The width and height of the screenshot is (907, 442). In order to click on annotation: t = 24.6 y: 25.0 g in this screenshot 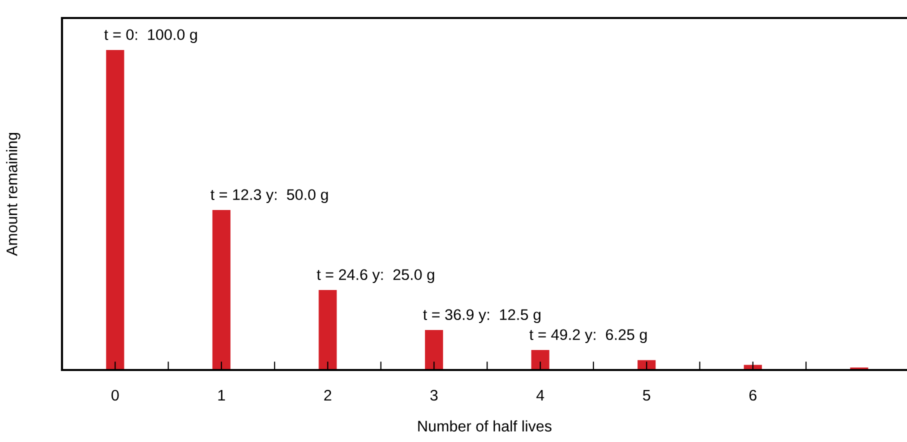, I will do `click(375, 276)`.